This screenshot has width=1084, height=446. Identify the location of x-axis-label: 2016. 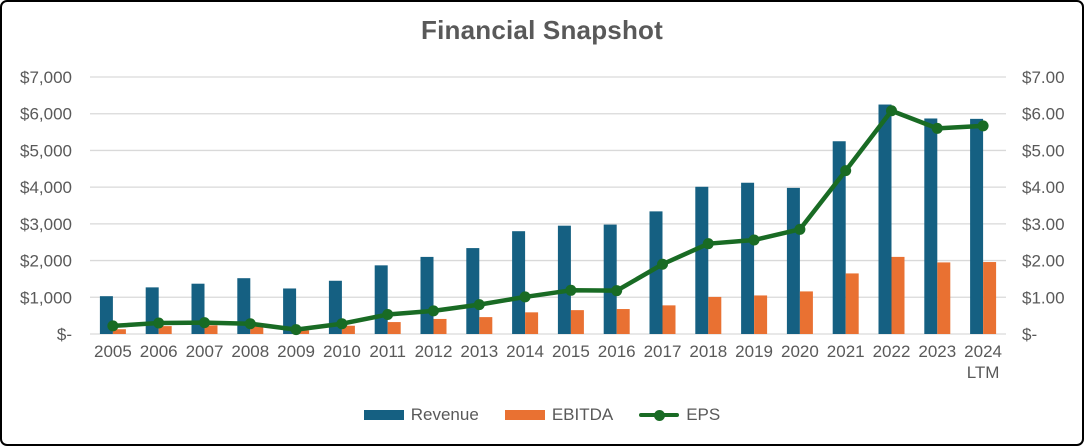
(617, 351).